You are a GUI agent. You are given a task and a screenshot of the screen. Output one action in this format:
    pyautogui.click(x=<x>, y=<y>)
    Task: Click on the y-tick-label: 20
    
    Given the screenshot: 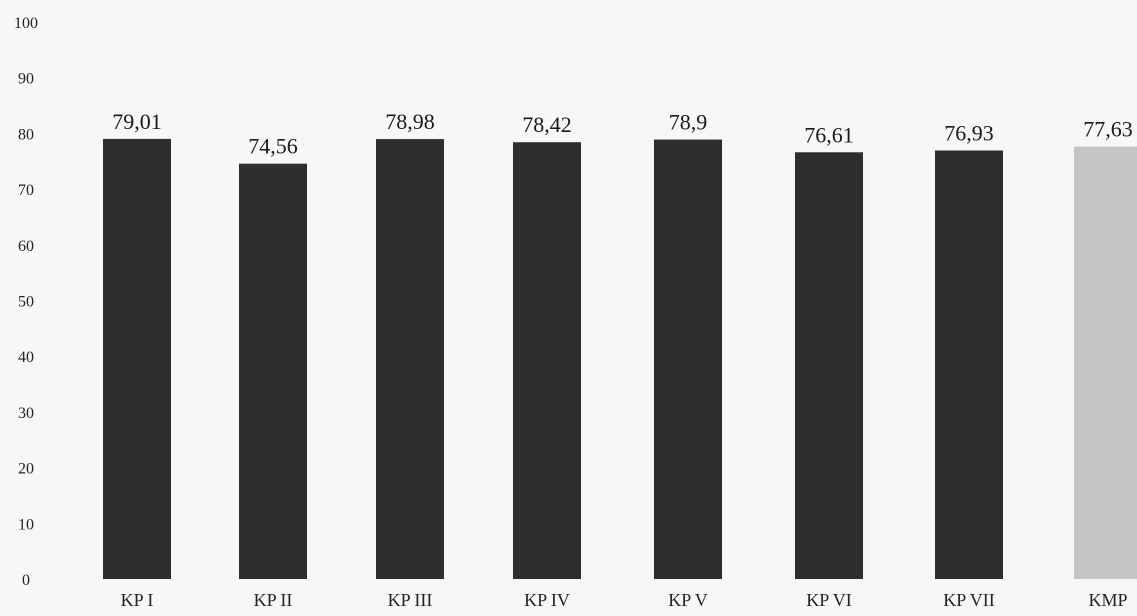 What is the action you would take?
    pyautogui.click(x=26, y=469)
    